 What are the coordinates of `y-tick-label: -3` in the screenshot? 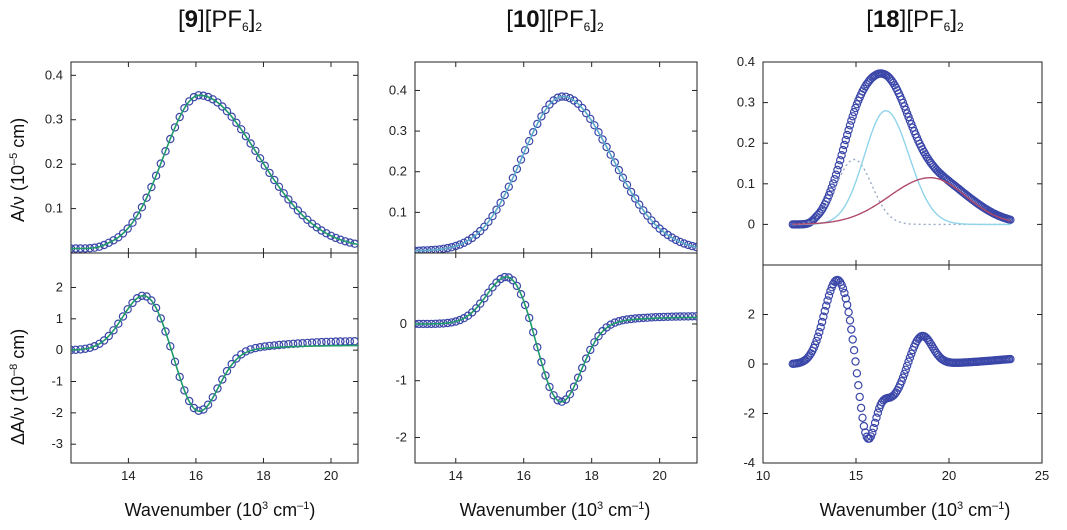 It's located at (57, 443).